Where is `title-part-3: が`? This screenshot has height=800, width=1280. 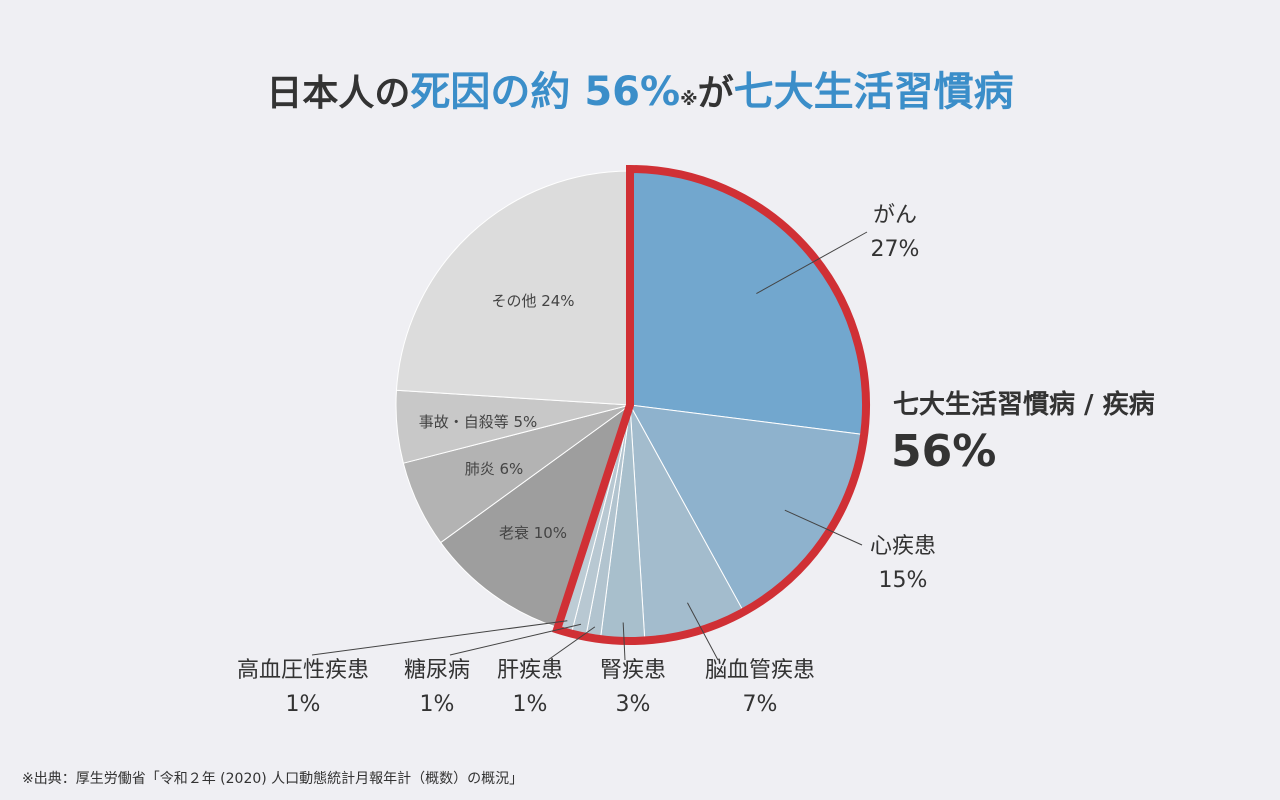 title-part-3: が is located at coordinates (715, 93).